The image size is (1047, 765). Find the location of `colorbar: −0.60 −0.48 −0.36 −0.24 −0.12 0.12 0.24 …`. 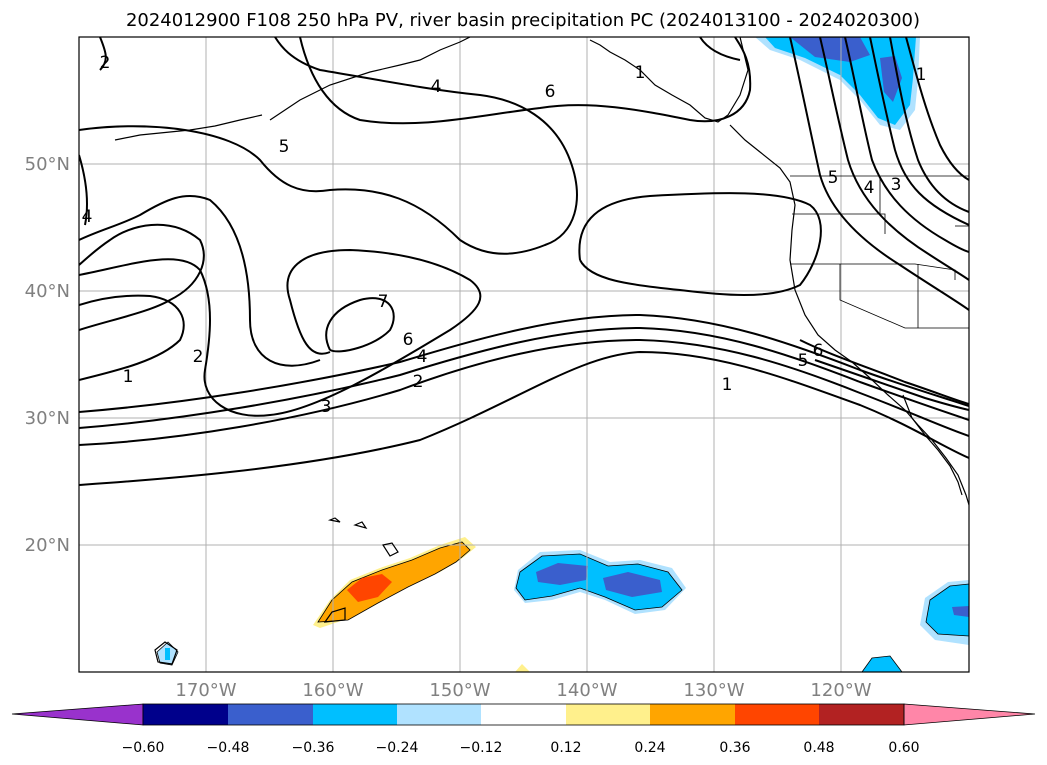

colorbar: −0.60 −0.48 −0.36 −0.24 −0.12 0.12 0.24 … is located at coordinates (523, 729).